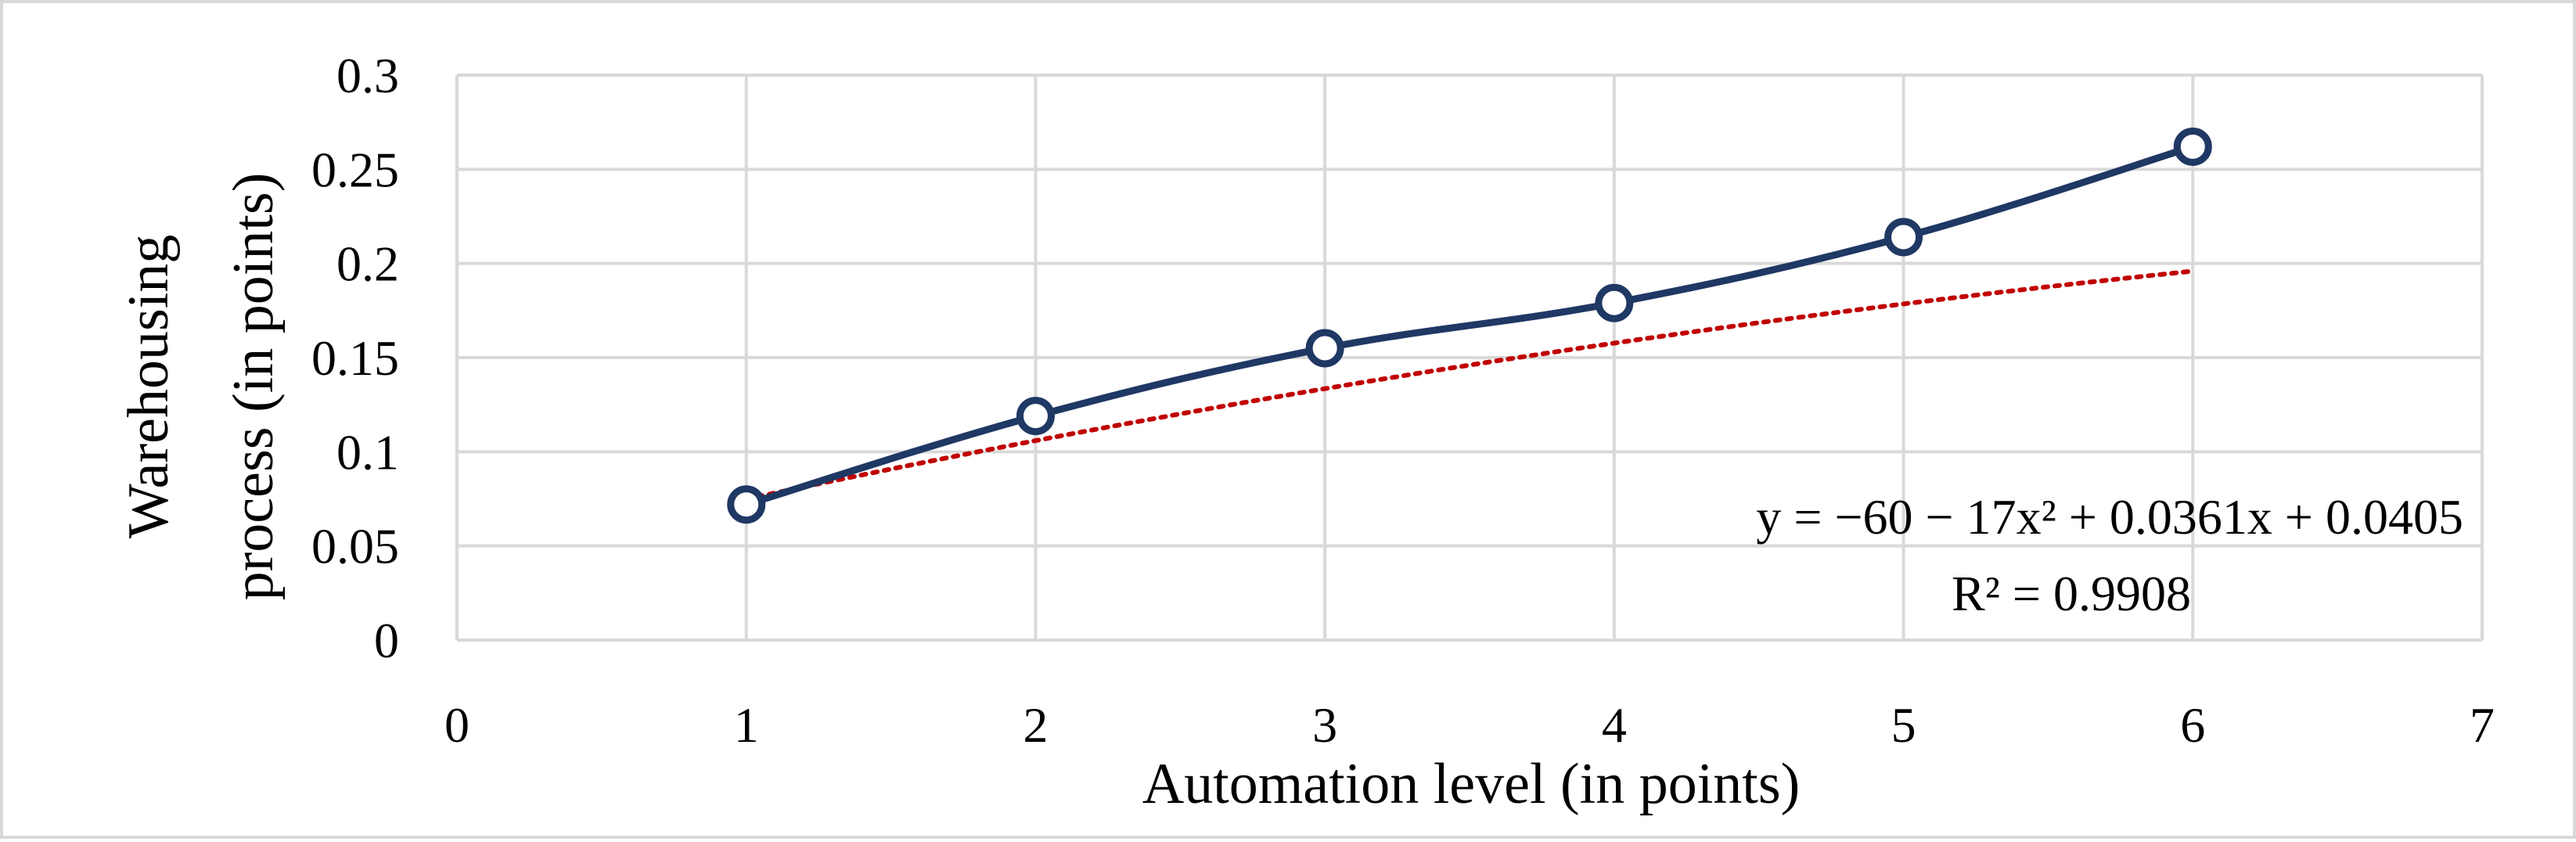  What do you see at coordinates (355, 169) in the screenshot?
I see `y-tick-label: 0.25` at bounding box center [355, 169].